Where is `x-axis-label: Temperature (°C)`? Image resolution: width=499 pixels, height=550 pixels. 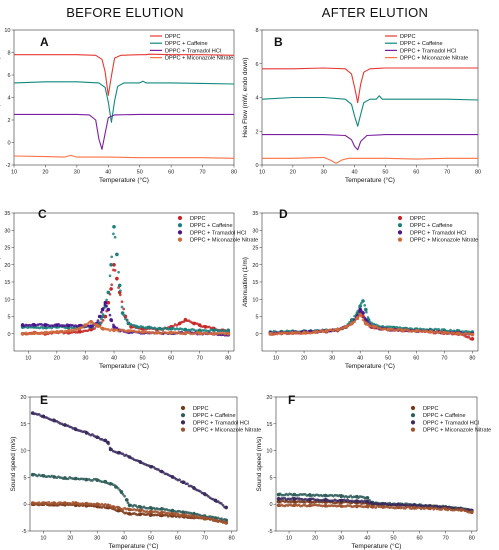
x-axis-label: Temperature (°C) is located at coordinates (124, 366).